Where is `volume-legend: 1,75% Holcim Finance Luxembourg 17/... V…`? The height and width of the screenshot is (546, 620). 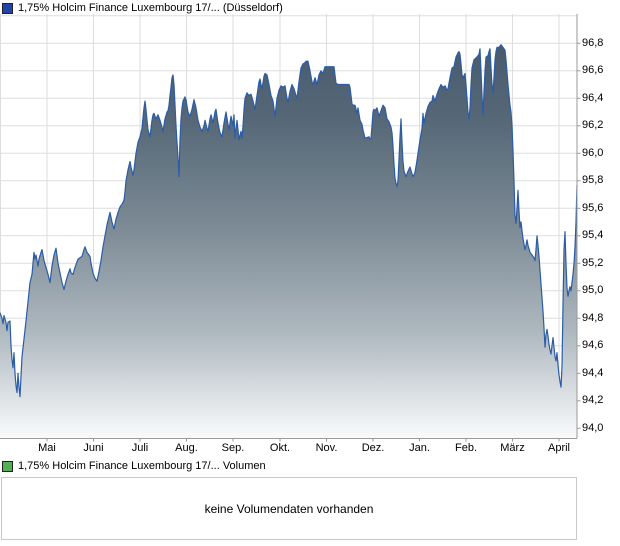
volume-legend: 1,75% Holcim Finance Luxembourg 17/... V… is located at coordinates (134, 466).